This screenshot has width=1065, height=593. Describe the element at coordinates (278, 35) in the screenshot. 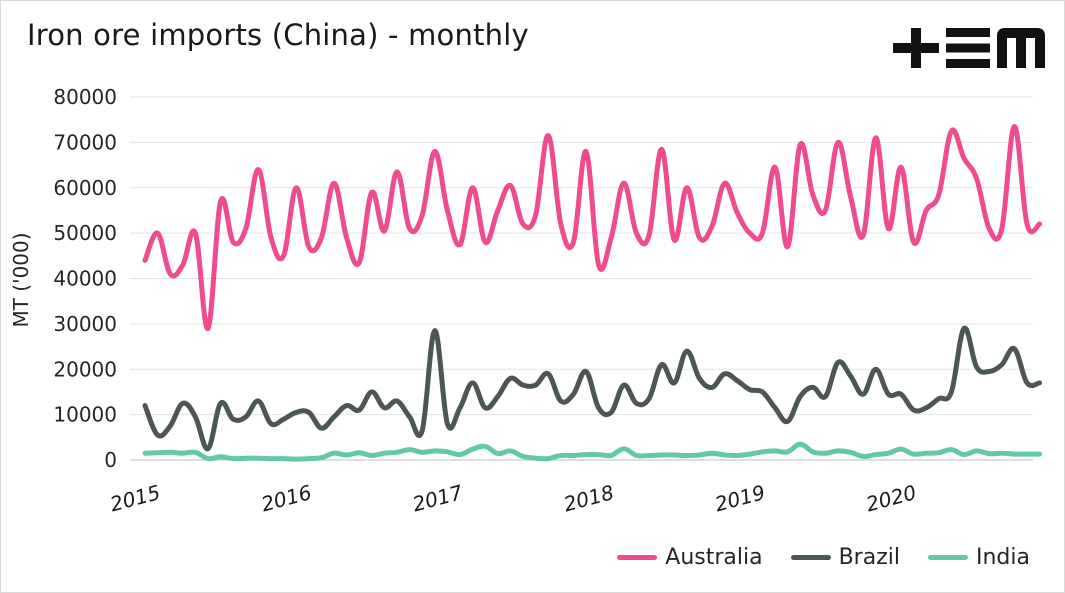

I see `chart-title: Iron ore imports (China) - monthly` at that location.